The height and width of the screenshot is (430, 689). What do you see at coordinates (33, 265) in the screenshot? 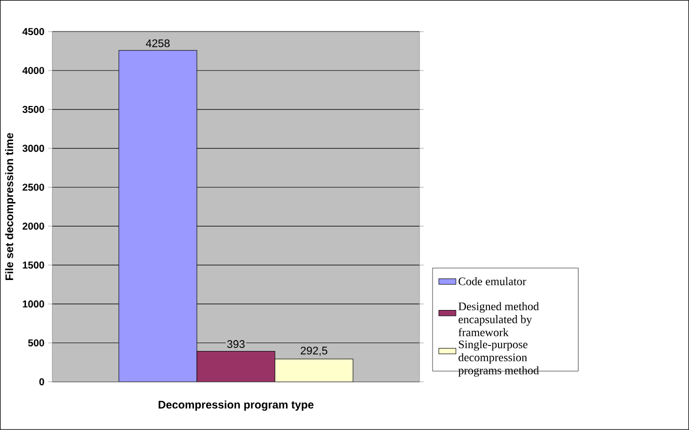
I see `y-tick-label: 1500` at bounding box center [33, 265].